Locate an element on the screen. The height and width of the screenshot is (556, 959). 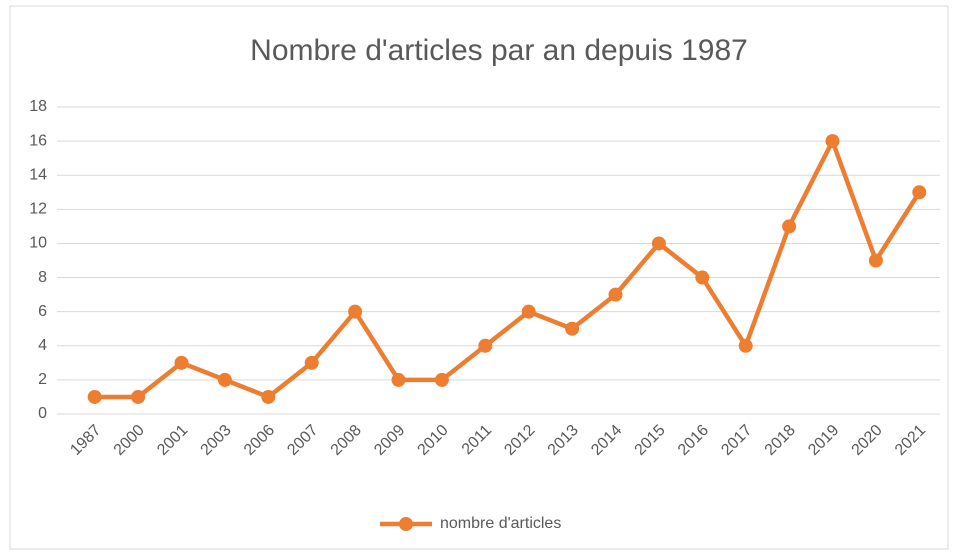
y-tick-label: 14 is located at coordinates (38, 174).